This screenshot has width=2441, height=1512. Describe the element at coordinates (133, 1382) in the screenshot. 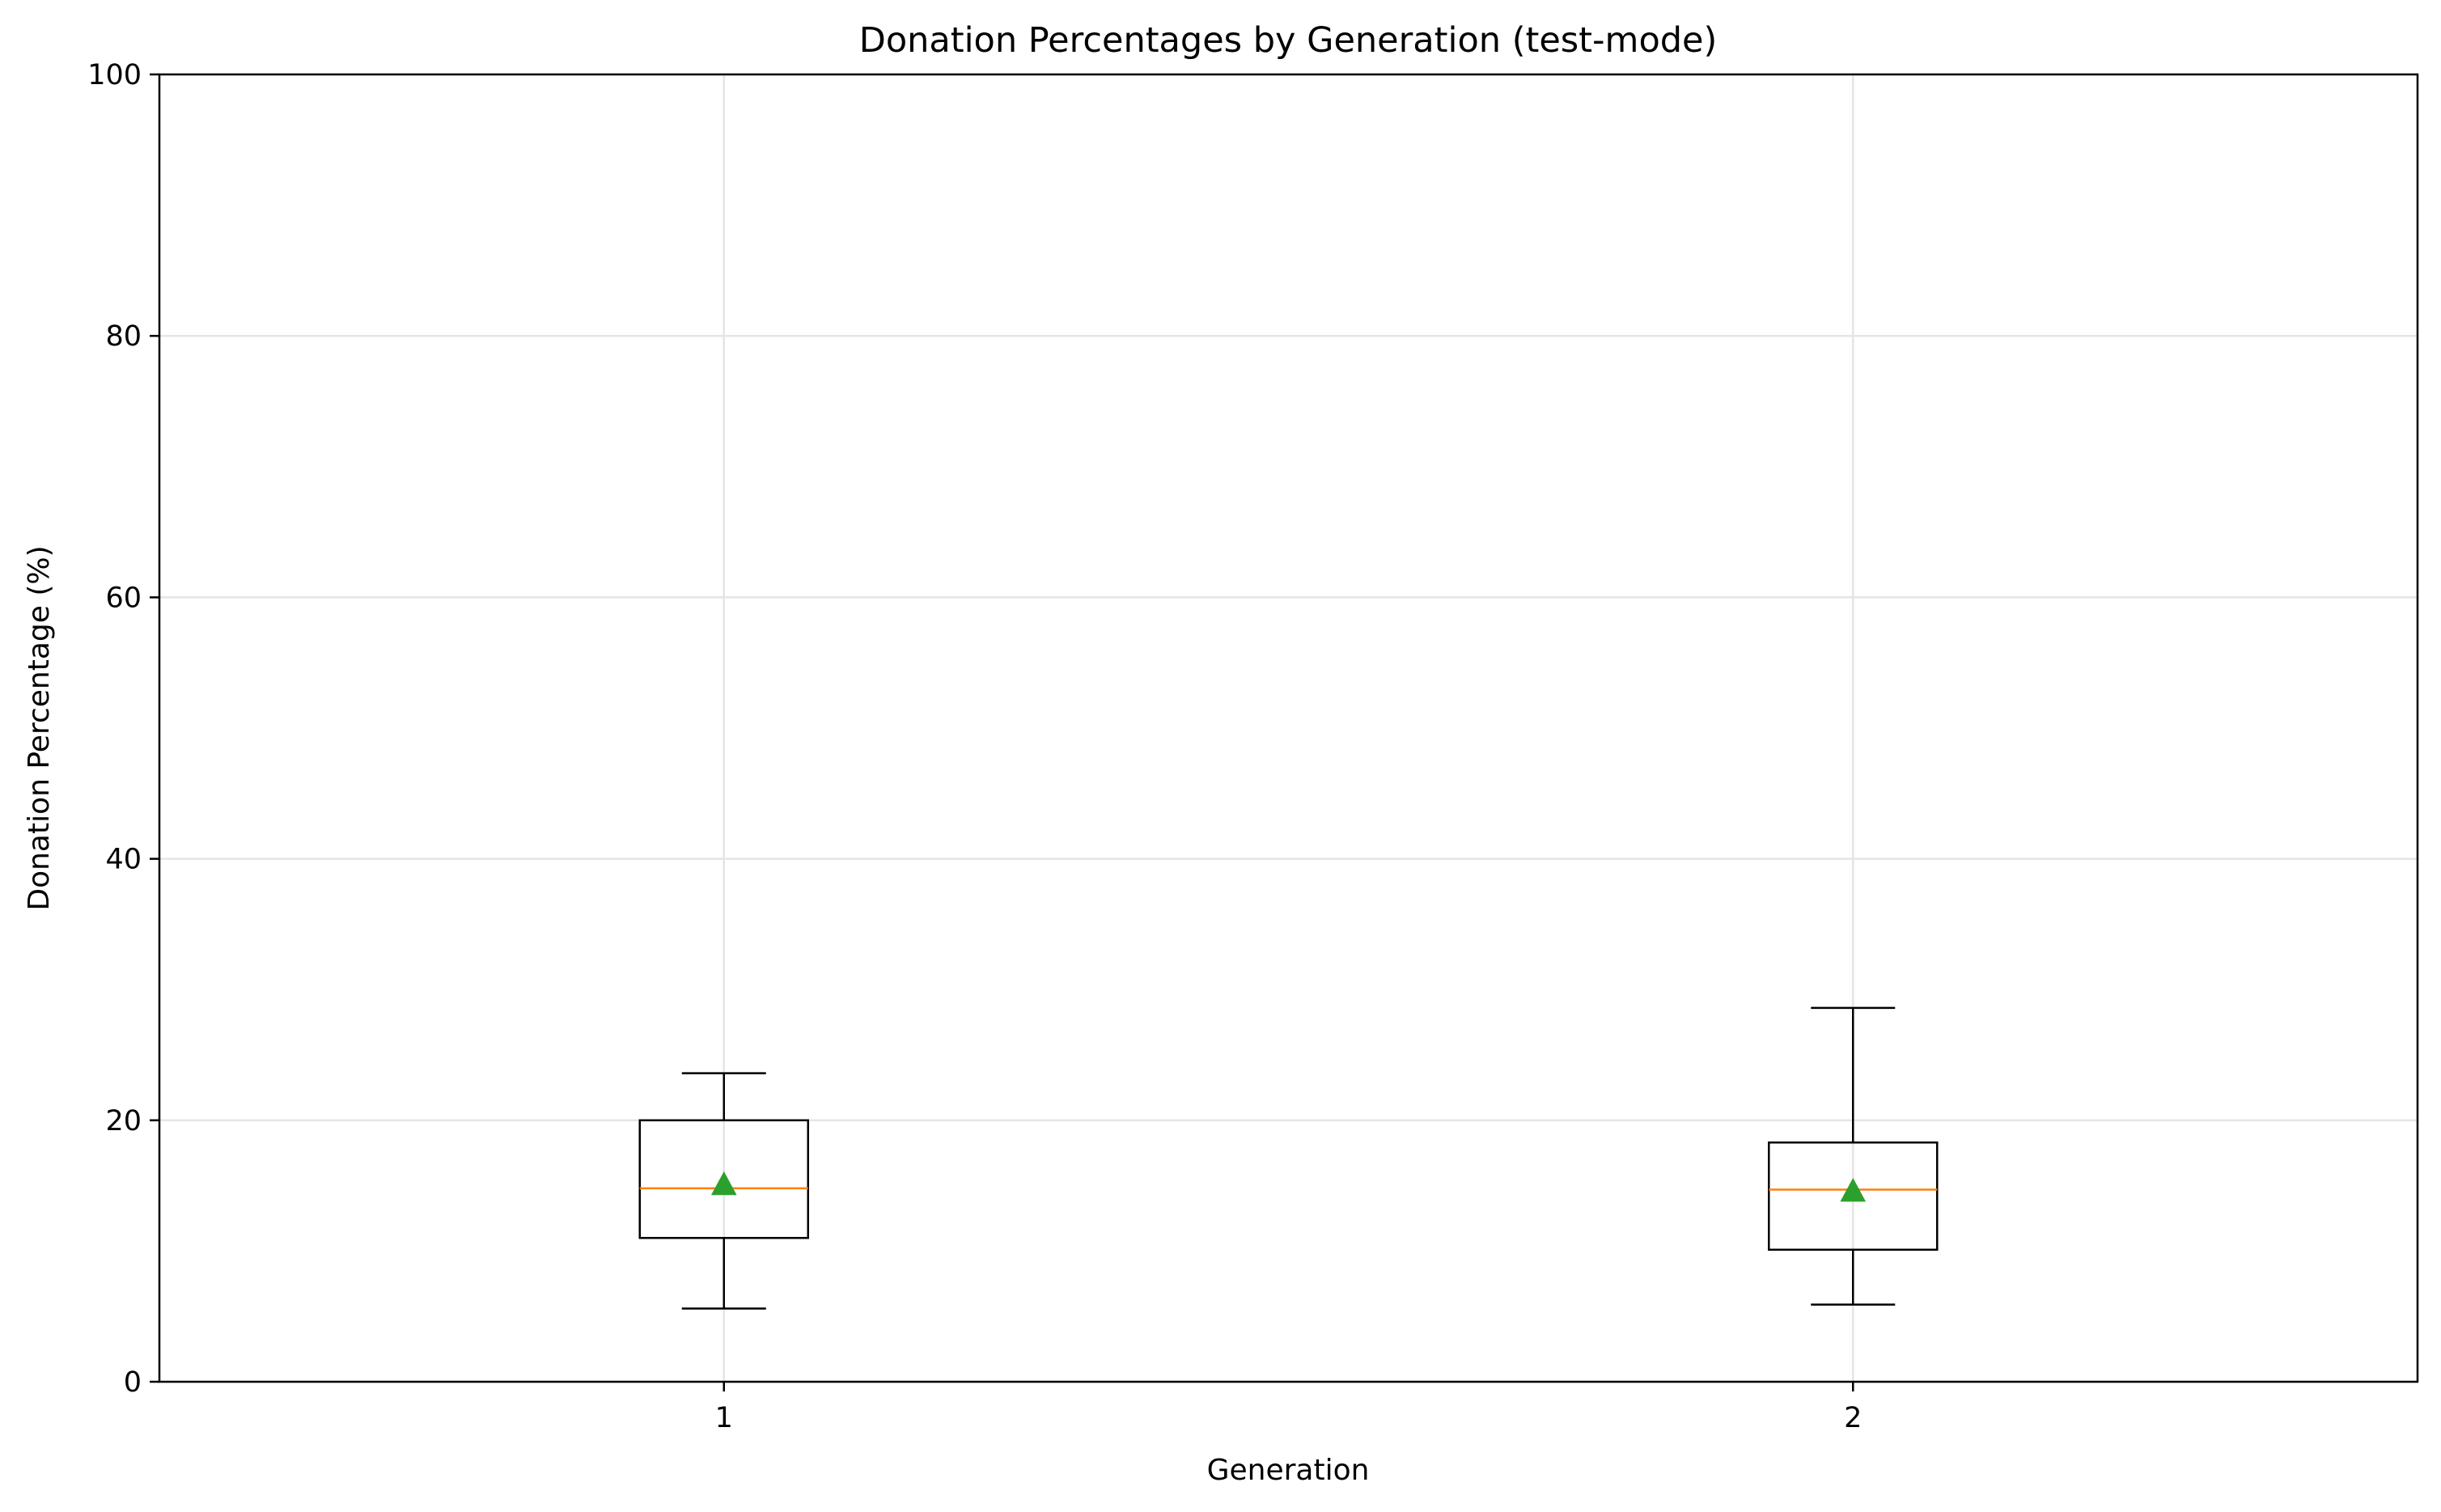

I see `y-tick-label: 0` at that location.